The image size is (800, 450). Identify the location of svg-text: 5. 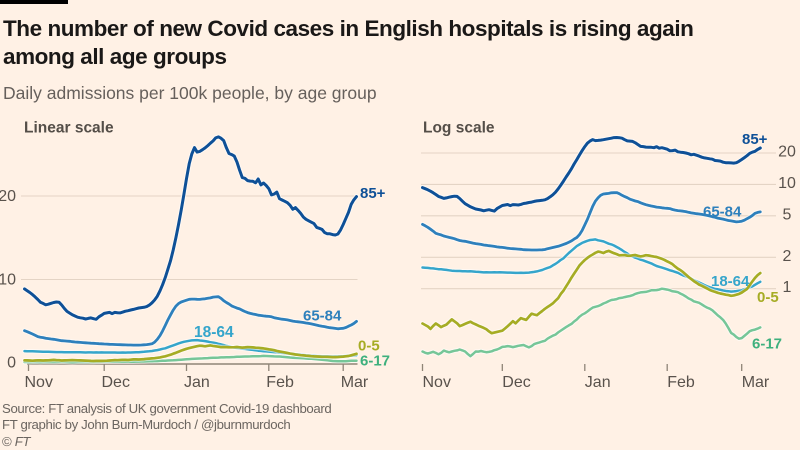
(787, 214).